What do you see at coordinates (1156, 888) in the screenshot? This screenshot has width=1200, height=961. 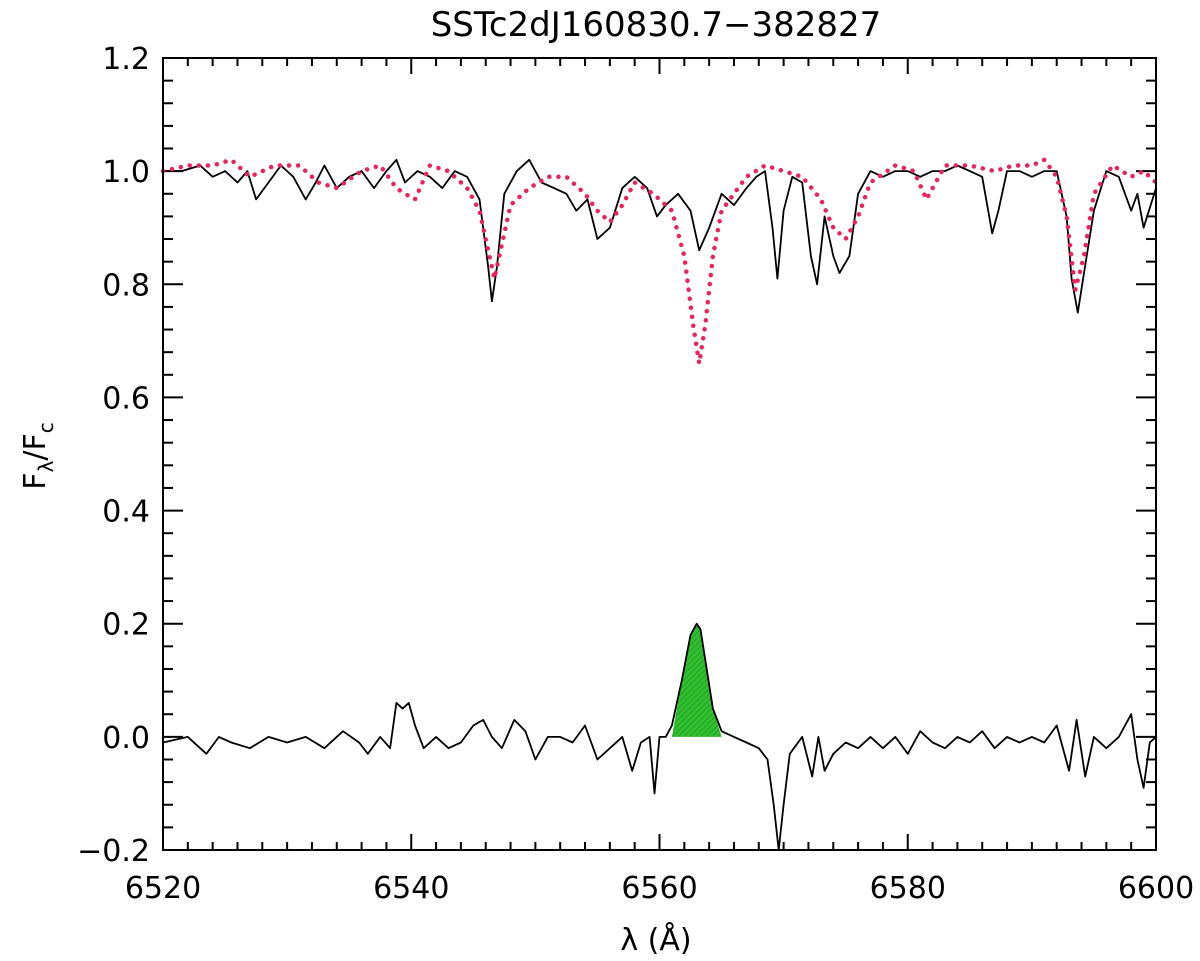 I see `x-tick-label: 6600` at bounding box center [1156, 888].